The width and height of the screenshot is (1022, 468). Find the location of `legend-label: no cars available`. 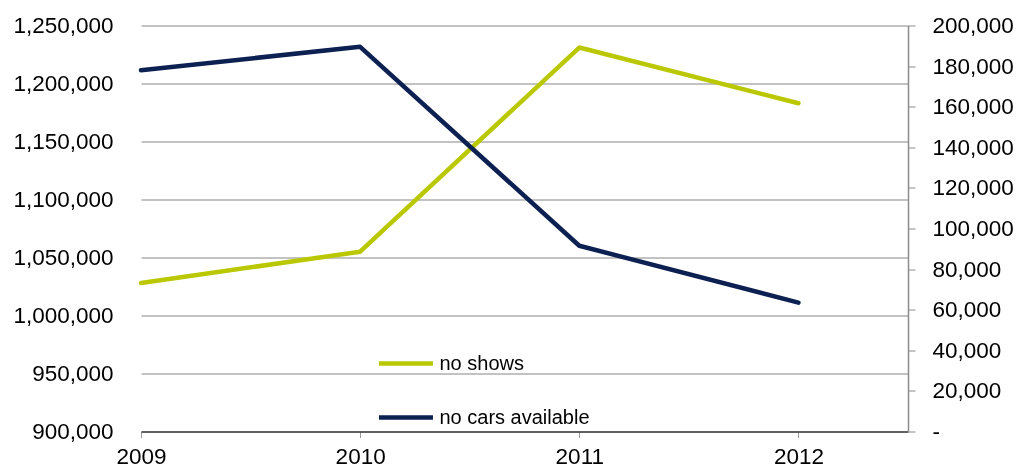

legend-label: no cars available is located at coordinates (514, 416).